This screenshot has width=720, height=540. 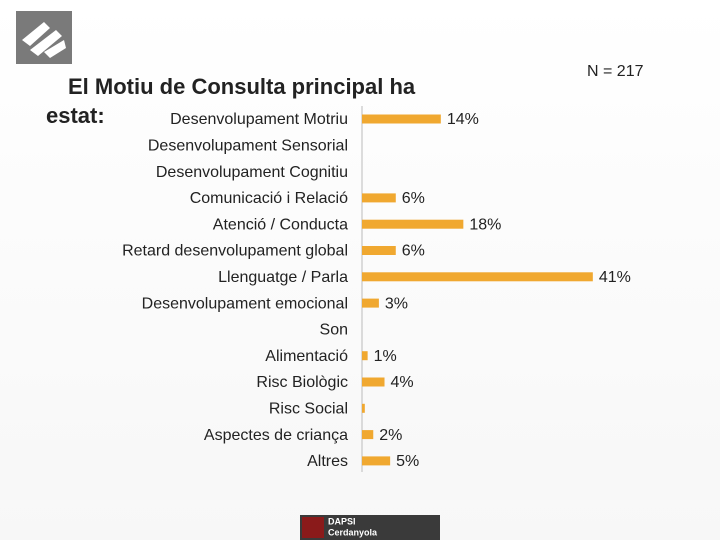 What do you see at coordinates (385, 356) in the screenshot?
I see `data-label: 1%` at bounding box center [385, 356].